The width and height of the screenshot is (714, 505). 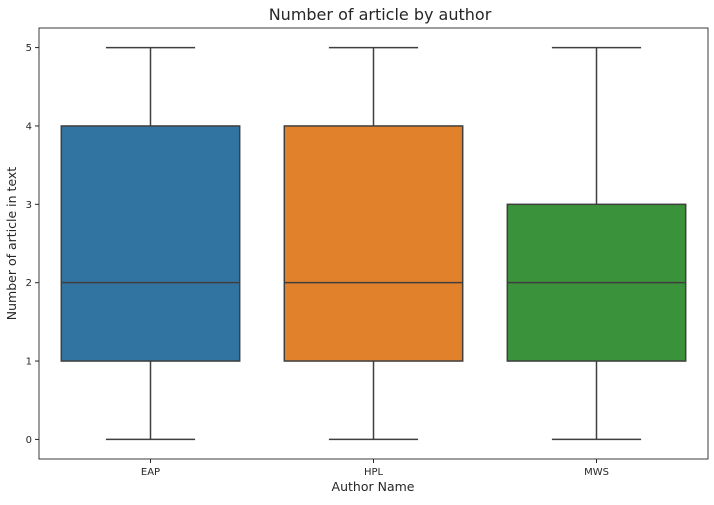 I want to click on y-tick-label: 3, so click(x=29, y=205).